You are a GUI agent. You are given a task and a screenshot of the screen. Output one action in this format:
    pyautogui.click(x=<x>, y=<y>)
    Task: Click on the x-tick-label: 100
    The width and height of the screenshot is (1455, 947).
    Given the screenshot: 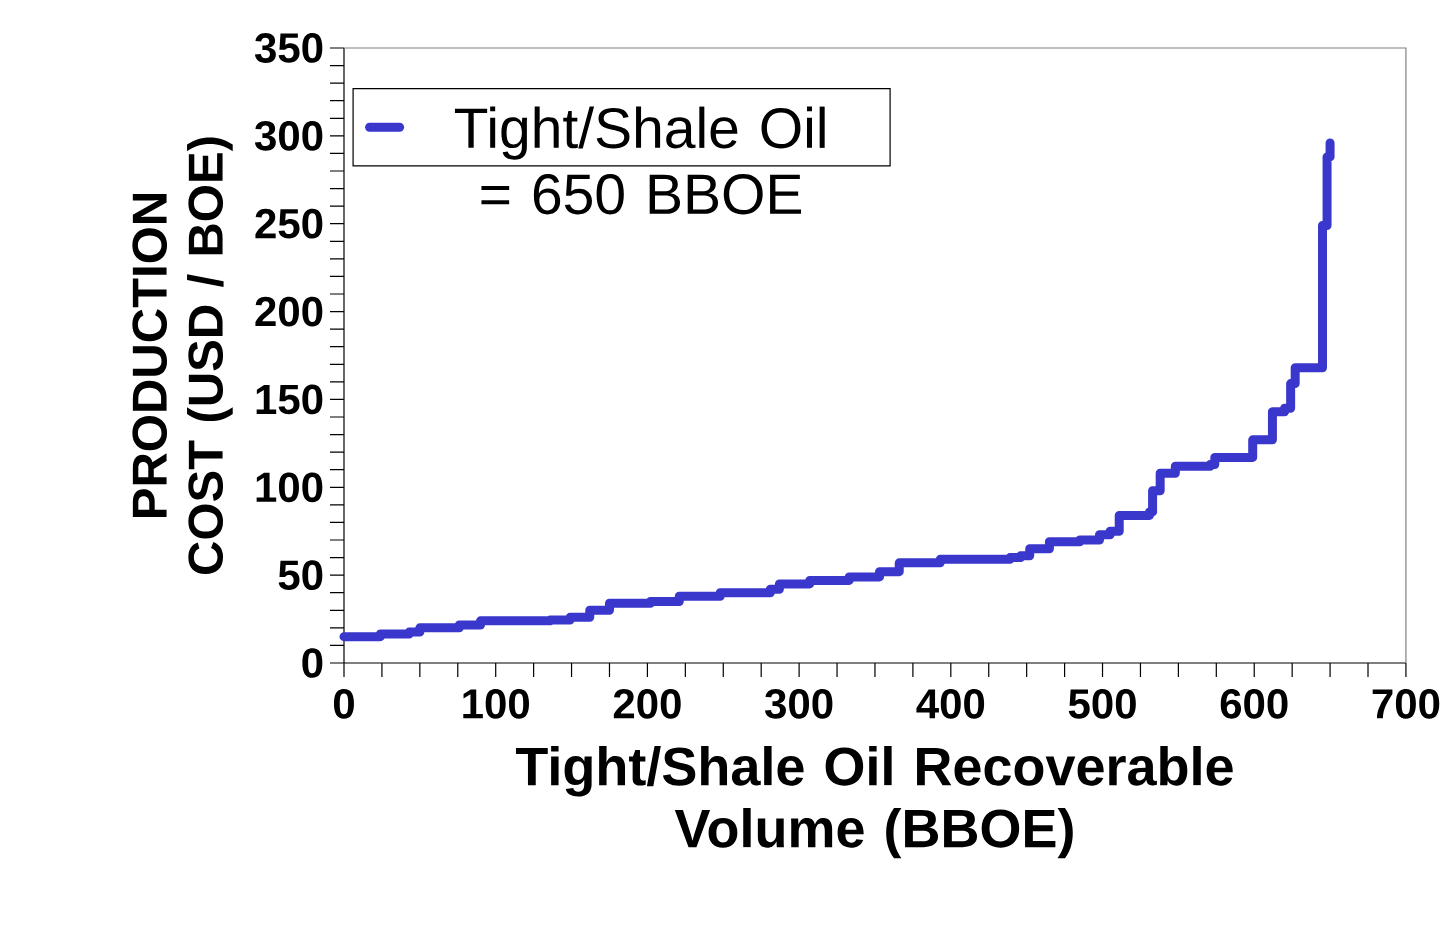 What is the action you would take?
    pyautogui.click(x=496, y=703)
    